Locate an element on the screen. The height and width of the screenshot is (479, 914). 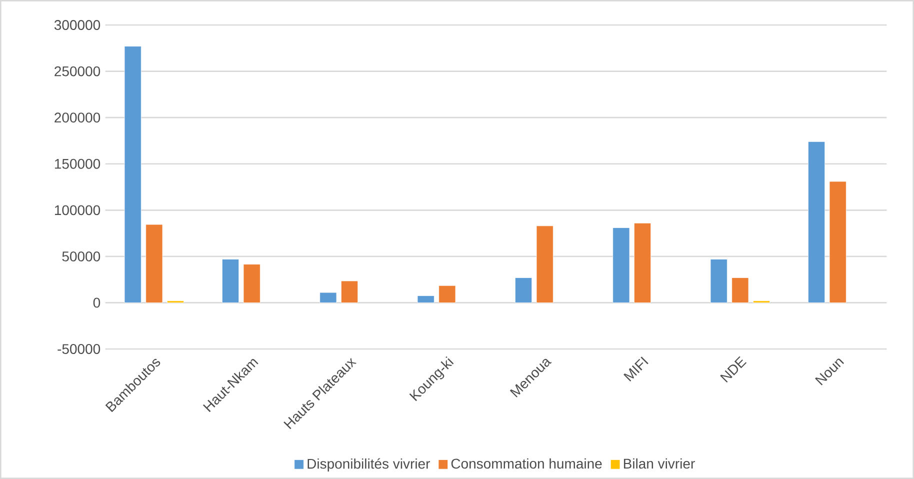
y-tick-label: -50000 is located at coordinates (79, 349).